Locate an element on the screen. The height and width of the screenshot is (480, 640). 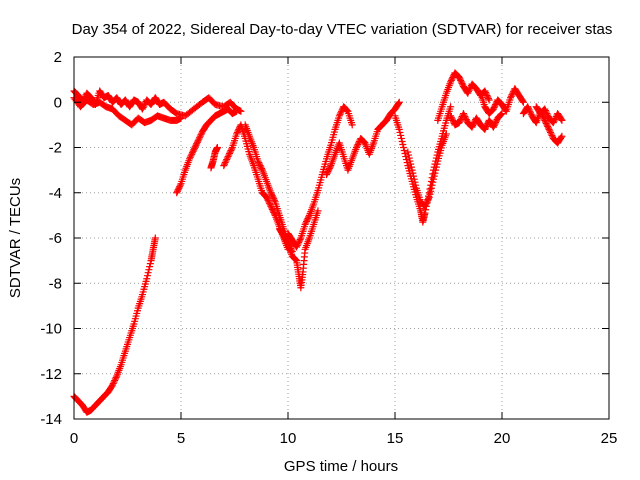
y-axis-label: SDTVAR / TECUs is located at coordinates (15, 238).